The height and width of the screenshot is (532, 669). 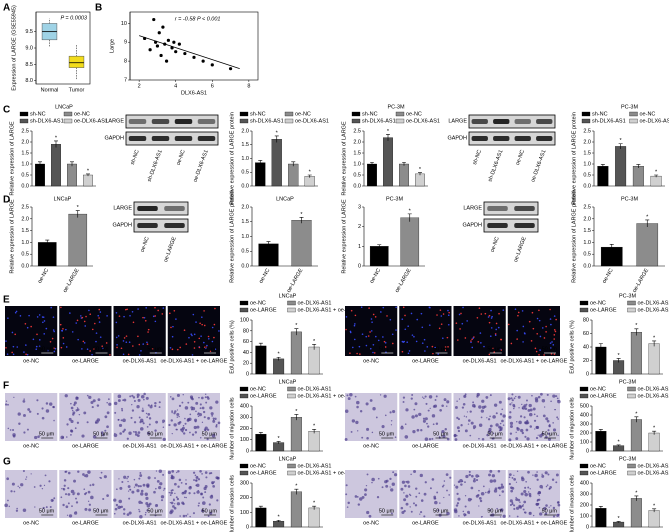 What do you see at coordinates (258, 303) in the screenshot?
I see `legend-label: oe-NC` at bounding box center [258, 303].